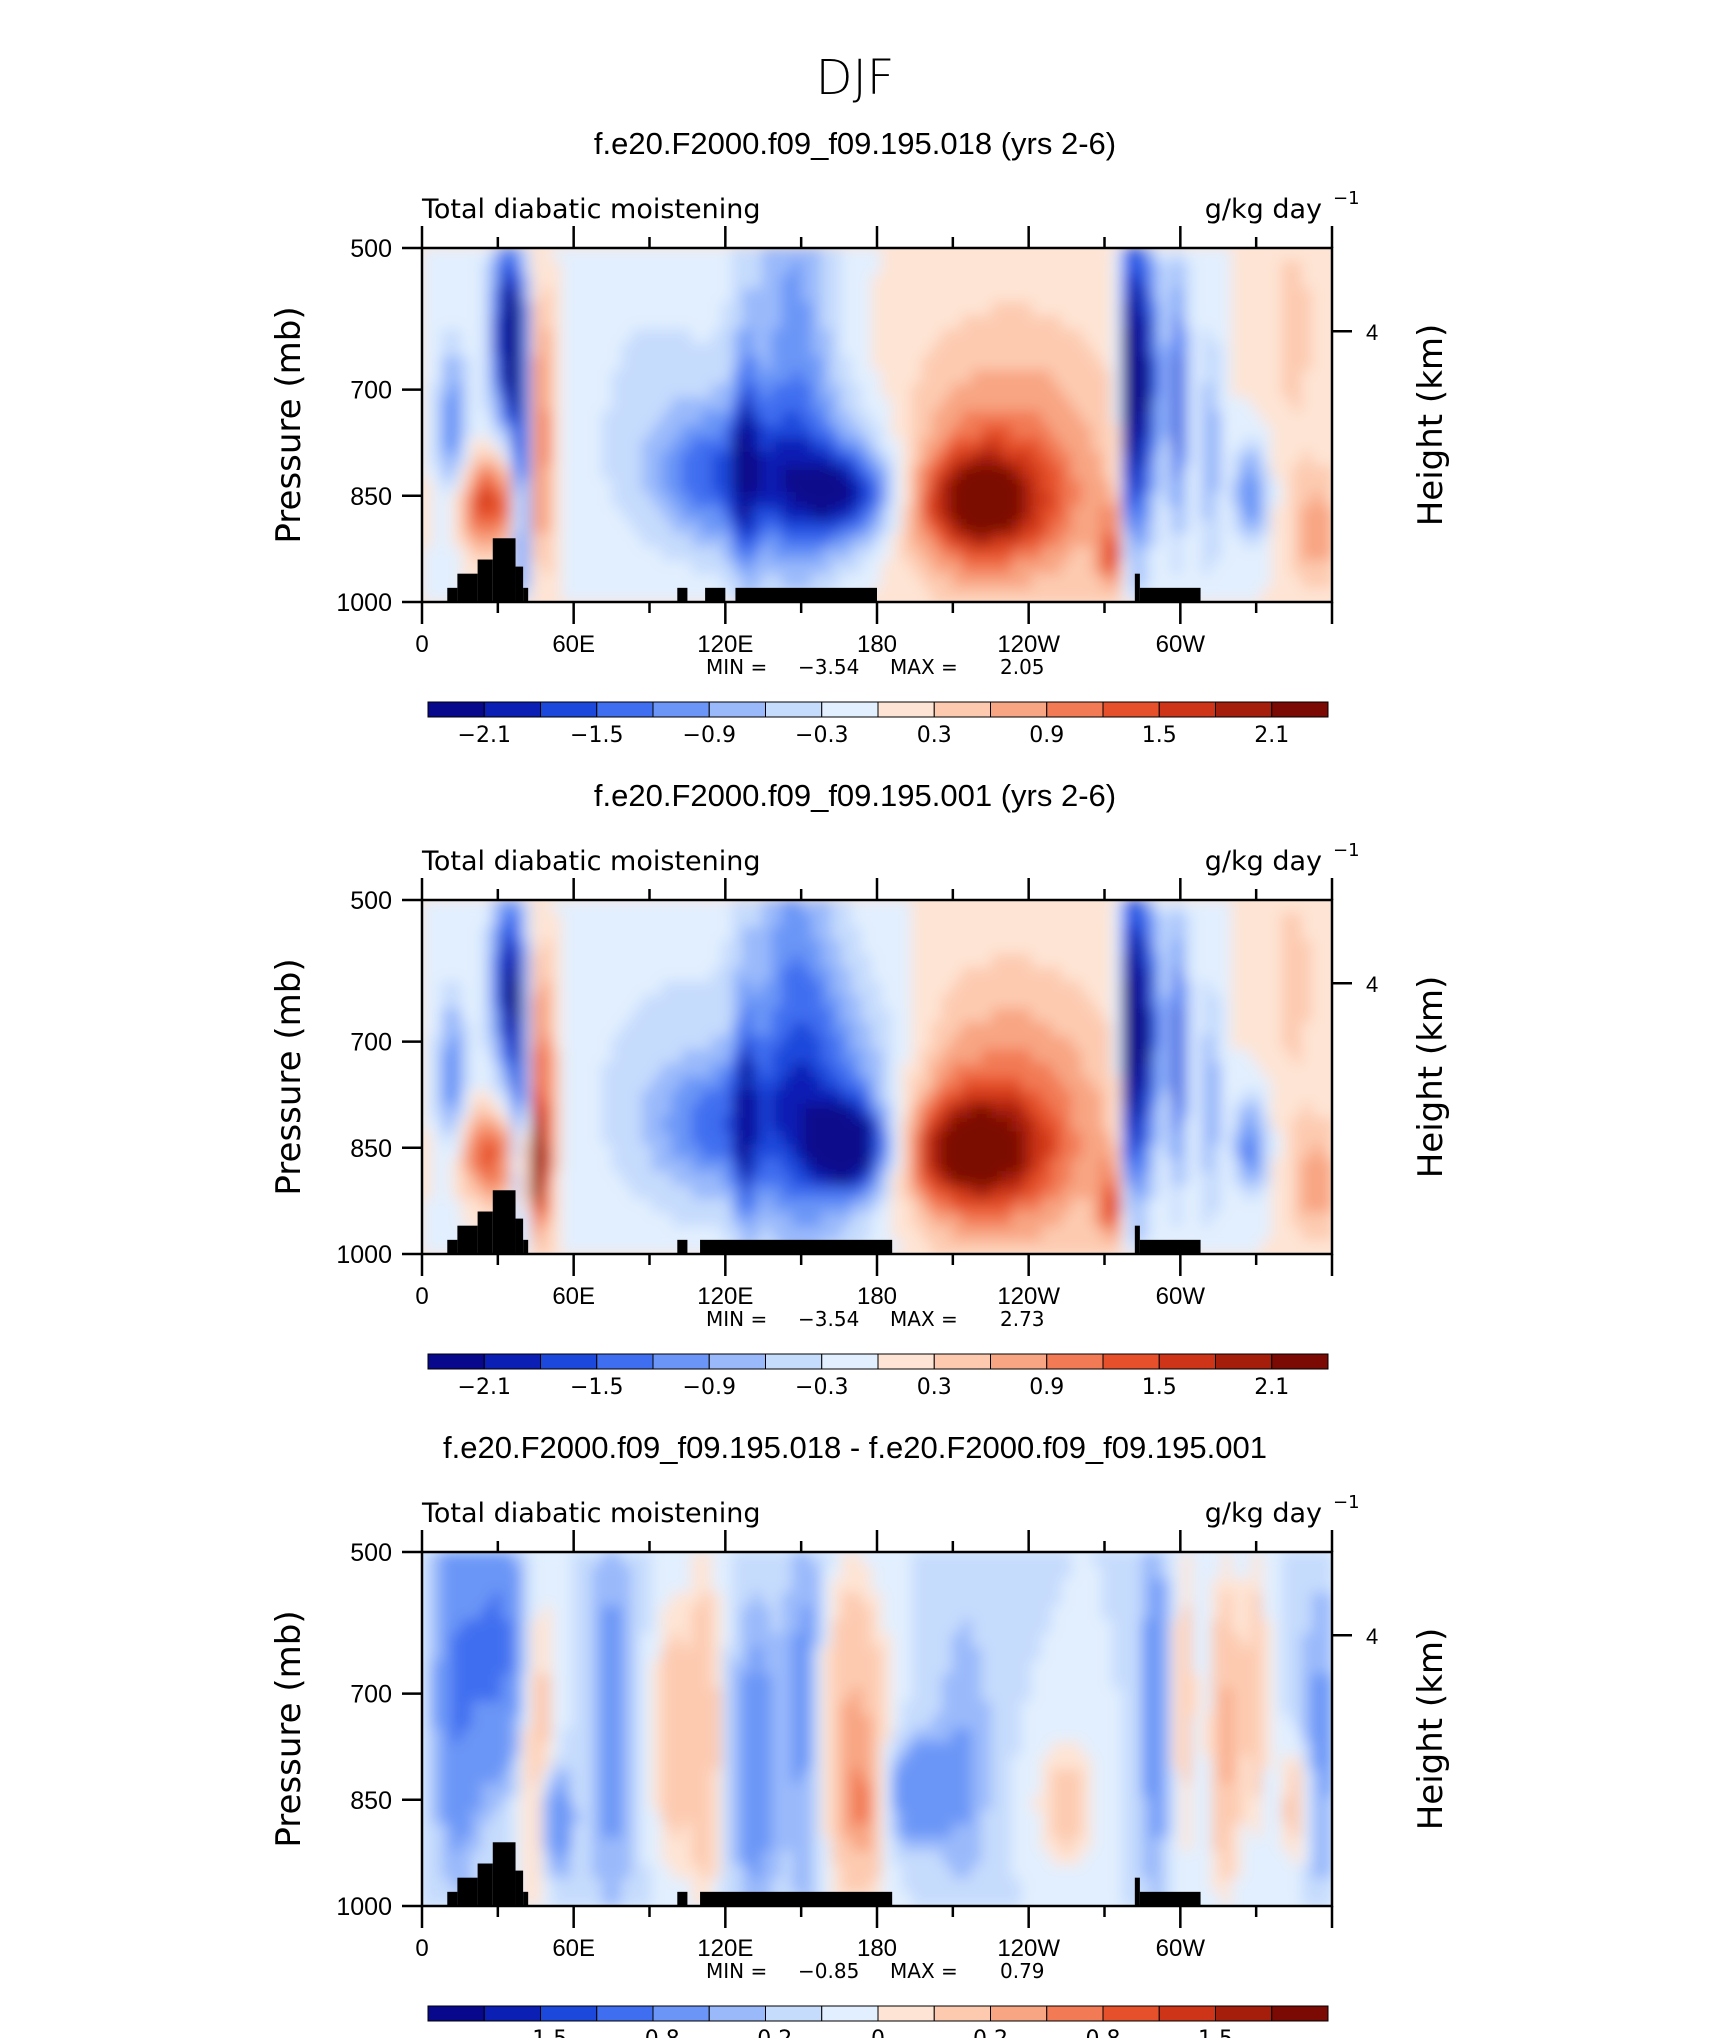 This screenshot has width=1710, height=2038. Describe the element at coordinates (924, 667) in the screenshot. I see `max-label: MAX =` at that location.